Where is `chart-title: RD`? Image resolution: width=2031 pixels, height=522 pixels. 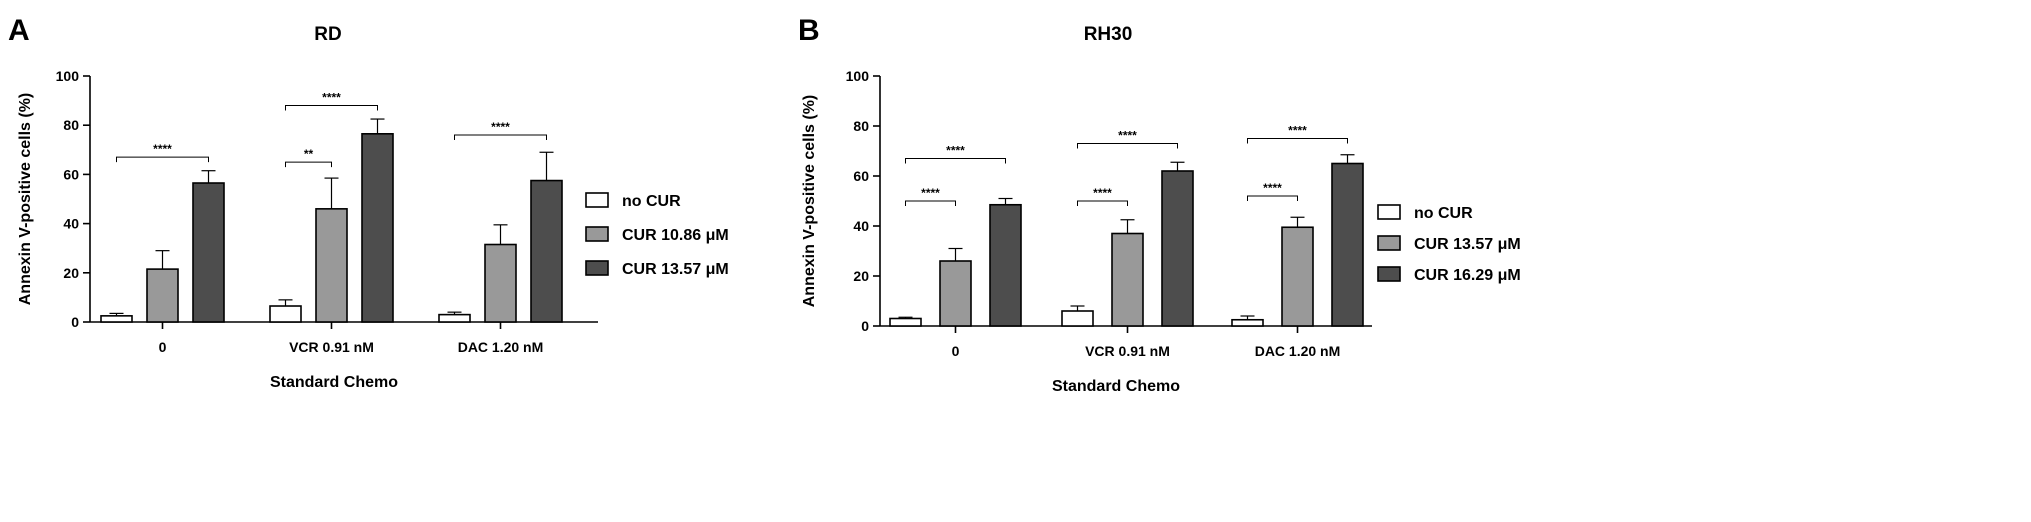 chart-title: RD is located at coordinates (327, 34).